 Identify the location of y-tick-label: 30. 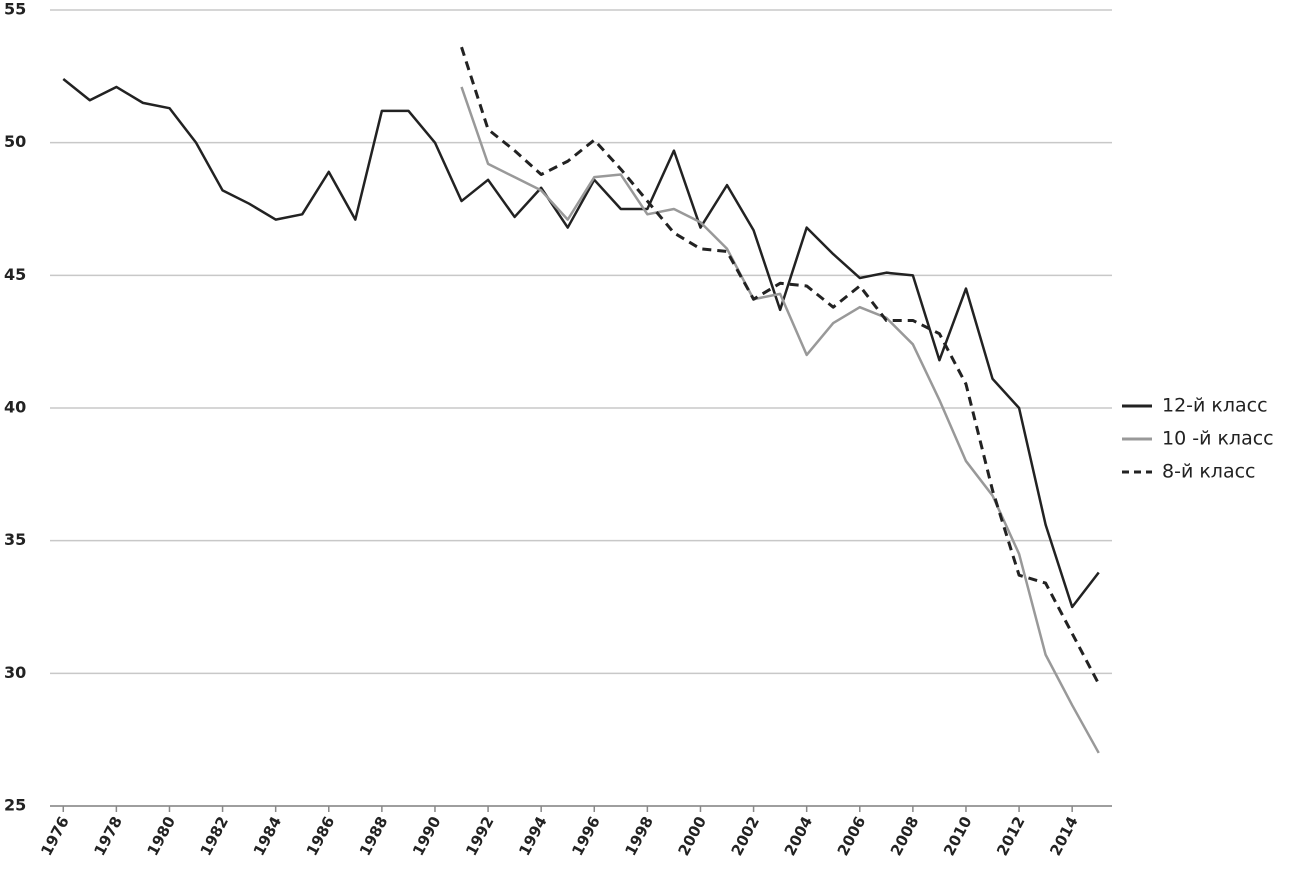
(15, 672).